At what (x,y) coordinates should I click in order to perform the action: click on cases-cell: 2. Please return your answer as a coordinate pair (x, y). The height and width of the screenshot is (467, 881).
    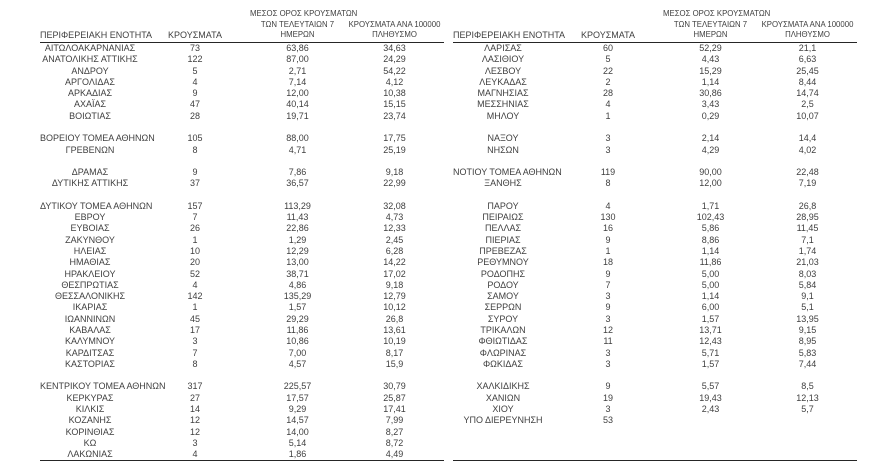
    Looking at the image, I should click on (608, 81).